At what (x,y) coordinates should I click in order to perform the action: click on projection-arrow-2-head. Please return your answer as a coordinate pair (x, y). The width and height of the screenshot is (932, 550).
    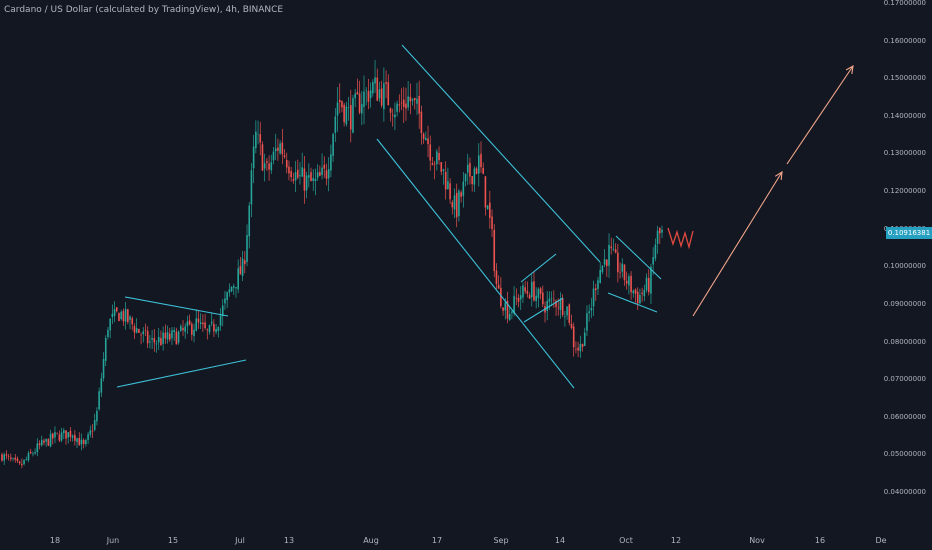
    Looking at the image, I should click on (849, 69).